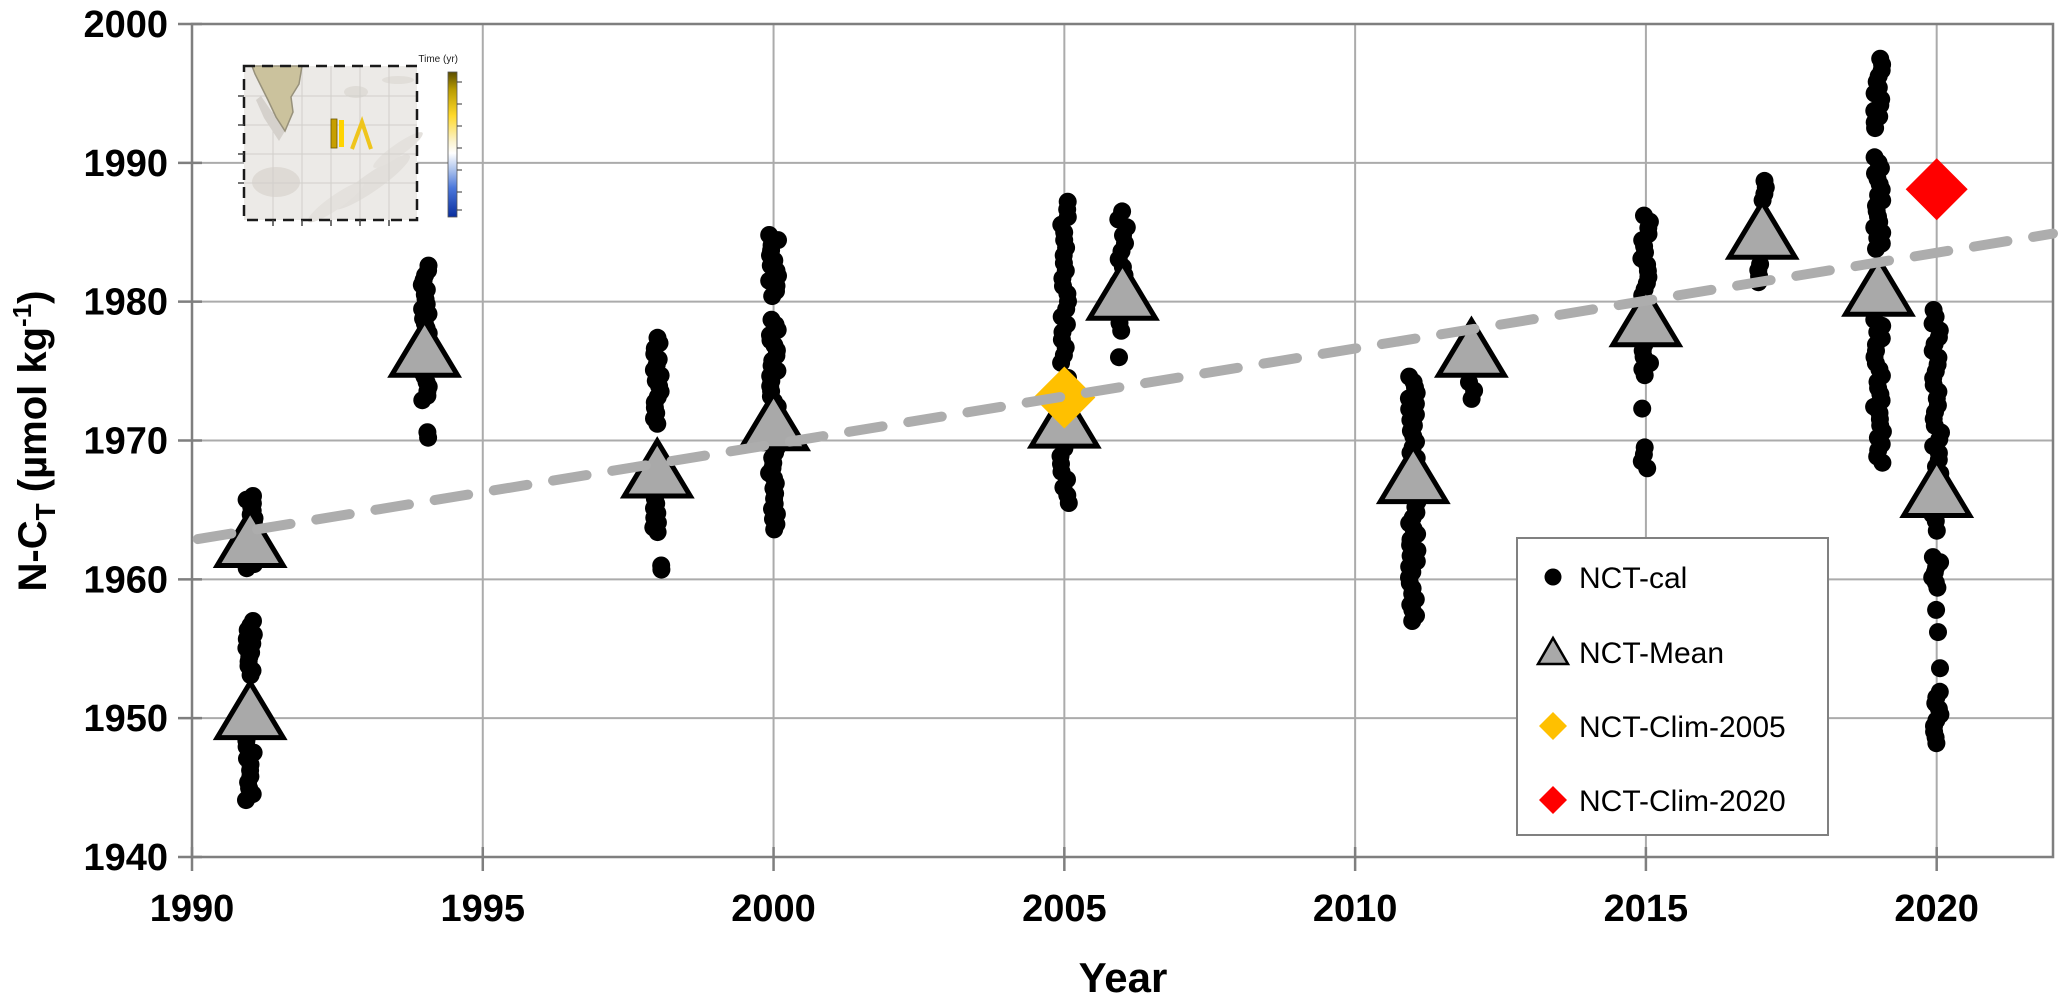 The width and height of the screenshot is (2068, 1007). I want to click on inset-landmass, so click(276, 99).